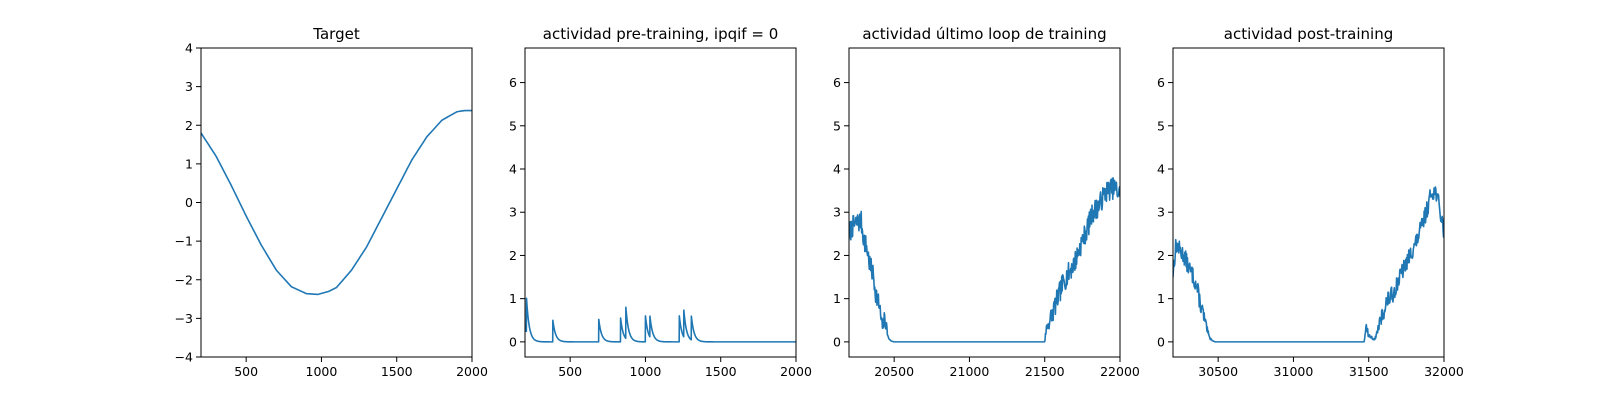 This screenshot has width=1600, height=400. What do you see at coordinates (184, 318) in the screenshot?
I see `y-tick-label: −3` at bounding box center [184, 318].